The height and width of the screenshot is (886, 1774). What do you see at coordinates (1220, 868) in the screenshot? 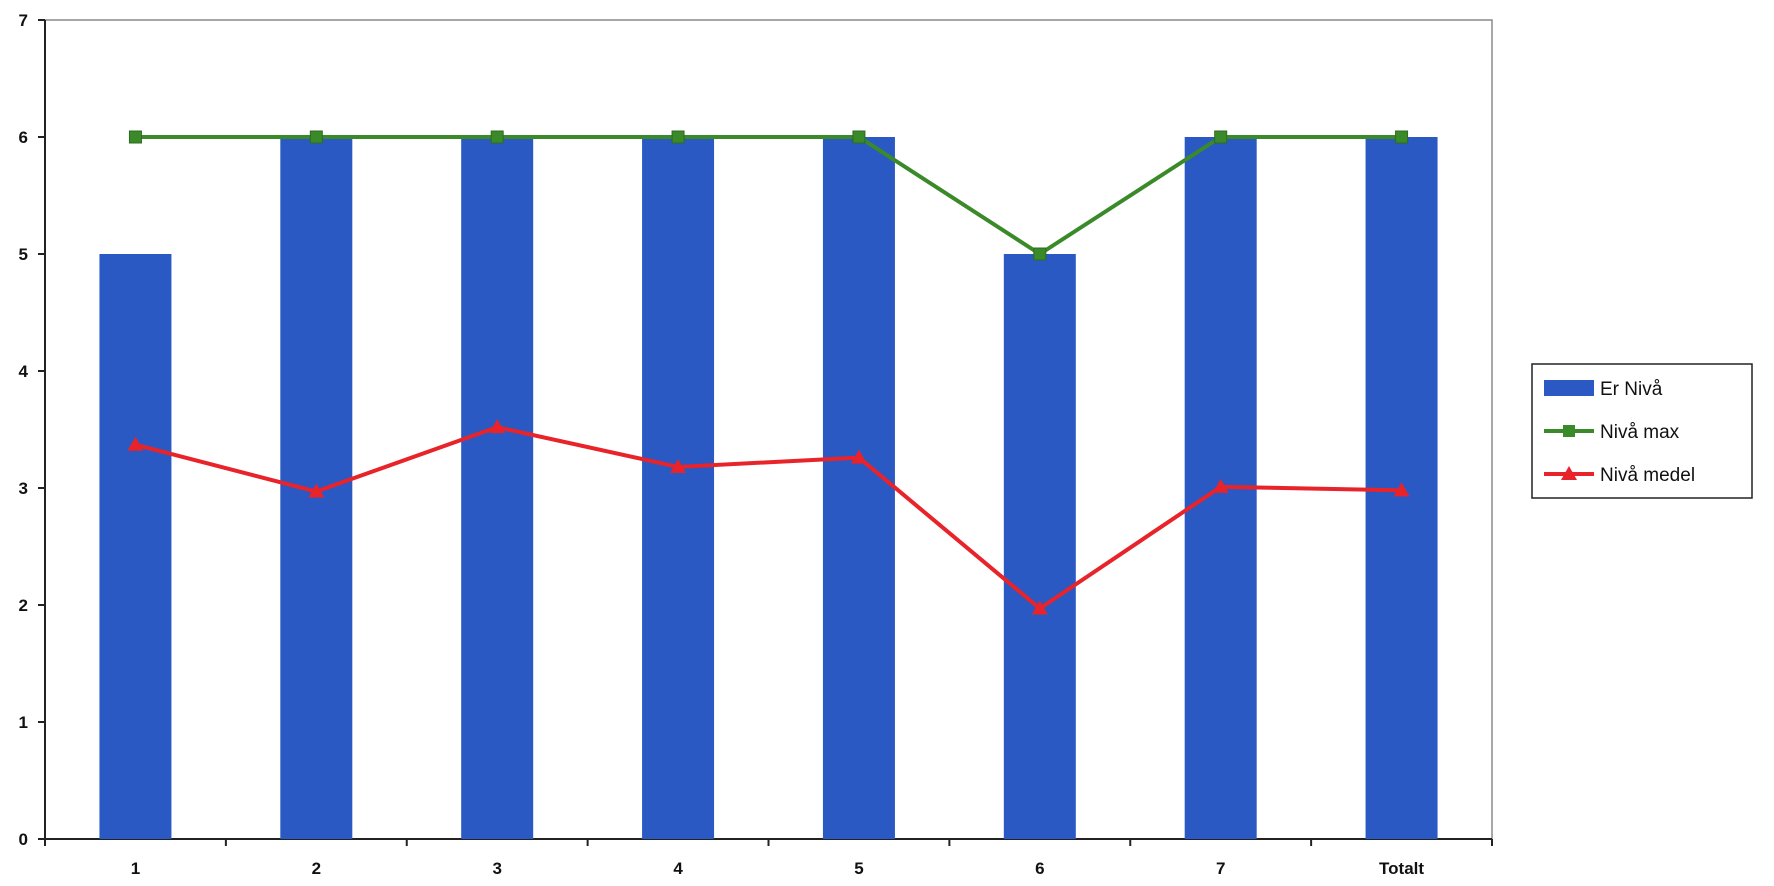
I see `x-tick-label: 7` at bounding box center [1220, 868].